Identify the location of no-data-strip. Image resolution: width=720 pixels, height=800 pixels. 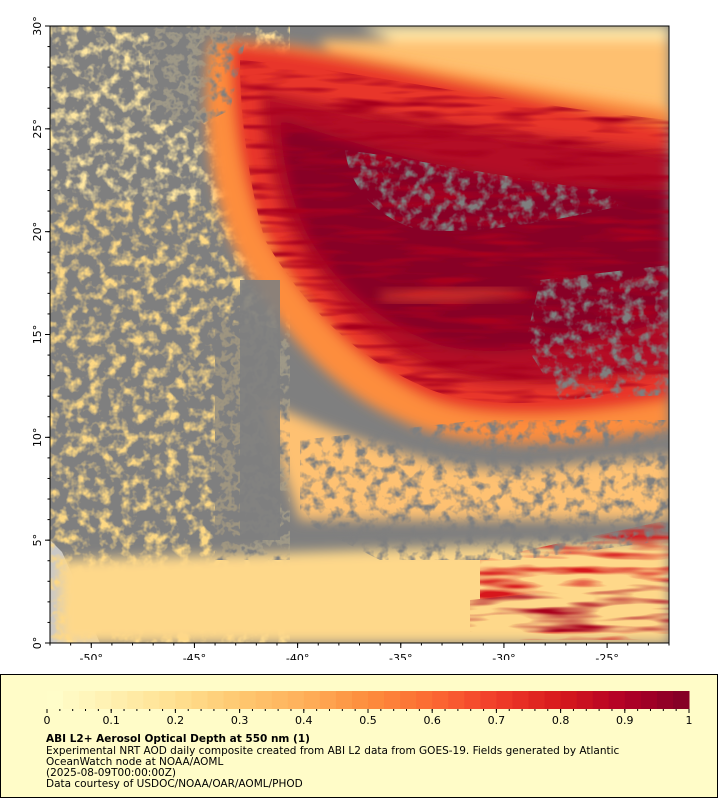
(260, 410).